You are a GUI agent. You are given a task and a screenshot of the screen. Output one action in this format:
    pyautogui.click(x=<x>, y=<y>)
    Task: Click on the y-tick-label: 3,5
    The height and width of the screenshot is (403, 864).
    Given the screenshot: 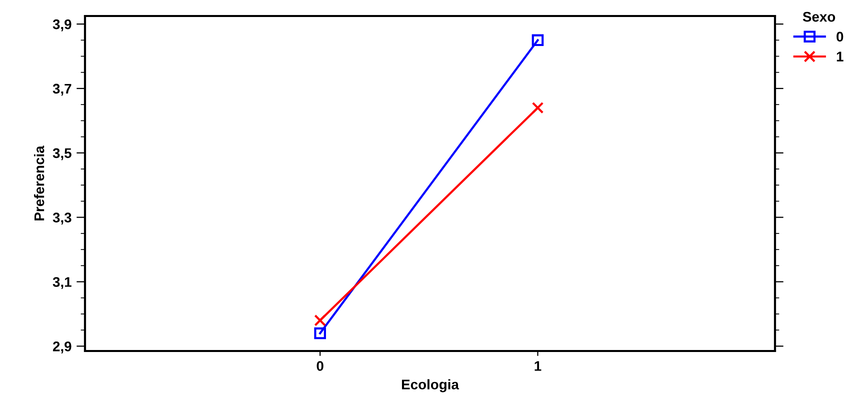 What is the action you would take?
    pyautogui.click(x=62, y=154)
    